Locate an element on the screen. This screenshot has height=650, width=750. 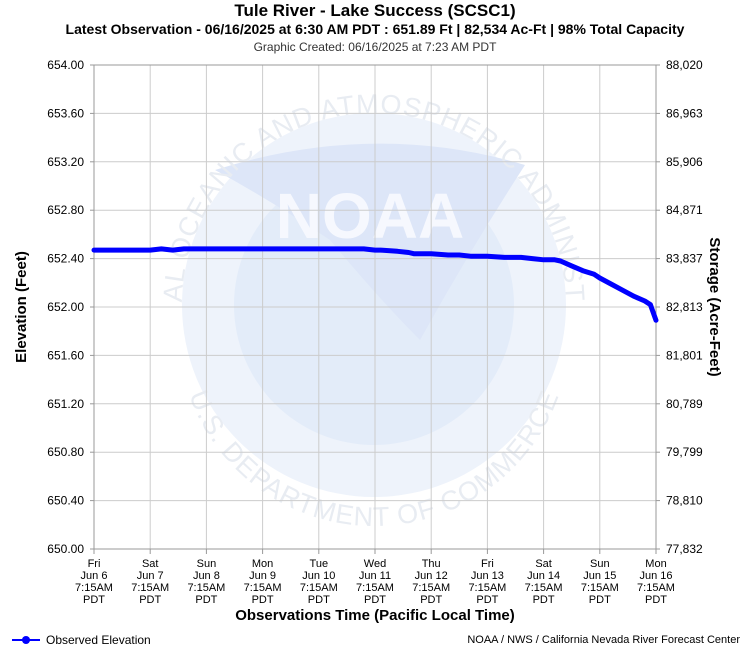
x-tick-label: Thu Jun 12 7:15AM PDT is located at coordinates (431, 582).